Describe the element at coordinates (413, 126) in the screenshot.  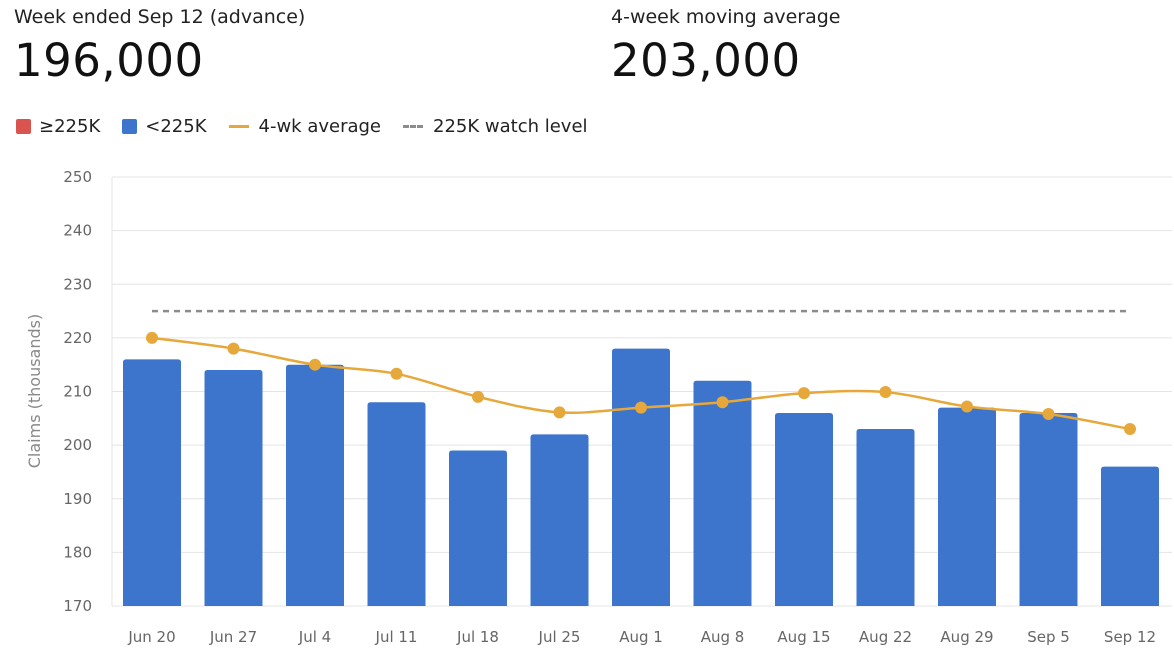
I see `legend-swatch-watch` at that location.